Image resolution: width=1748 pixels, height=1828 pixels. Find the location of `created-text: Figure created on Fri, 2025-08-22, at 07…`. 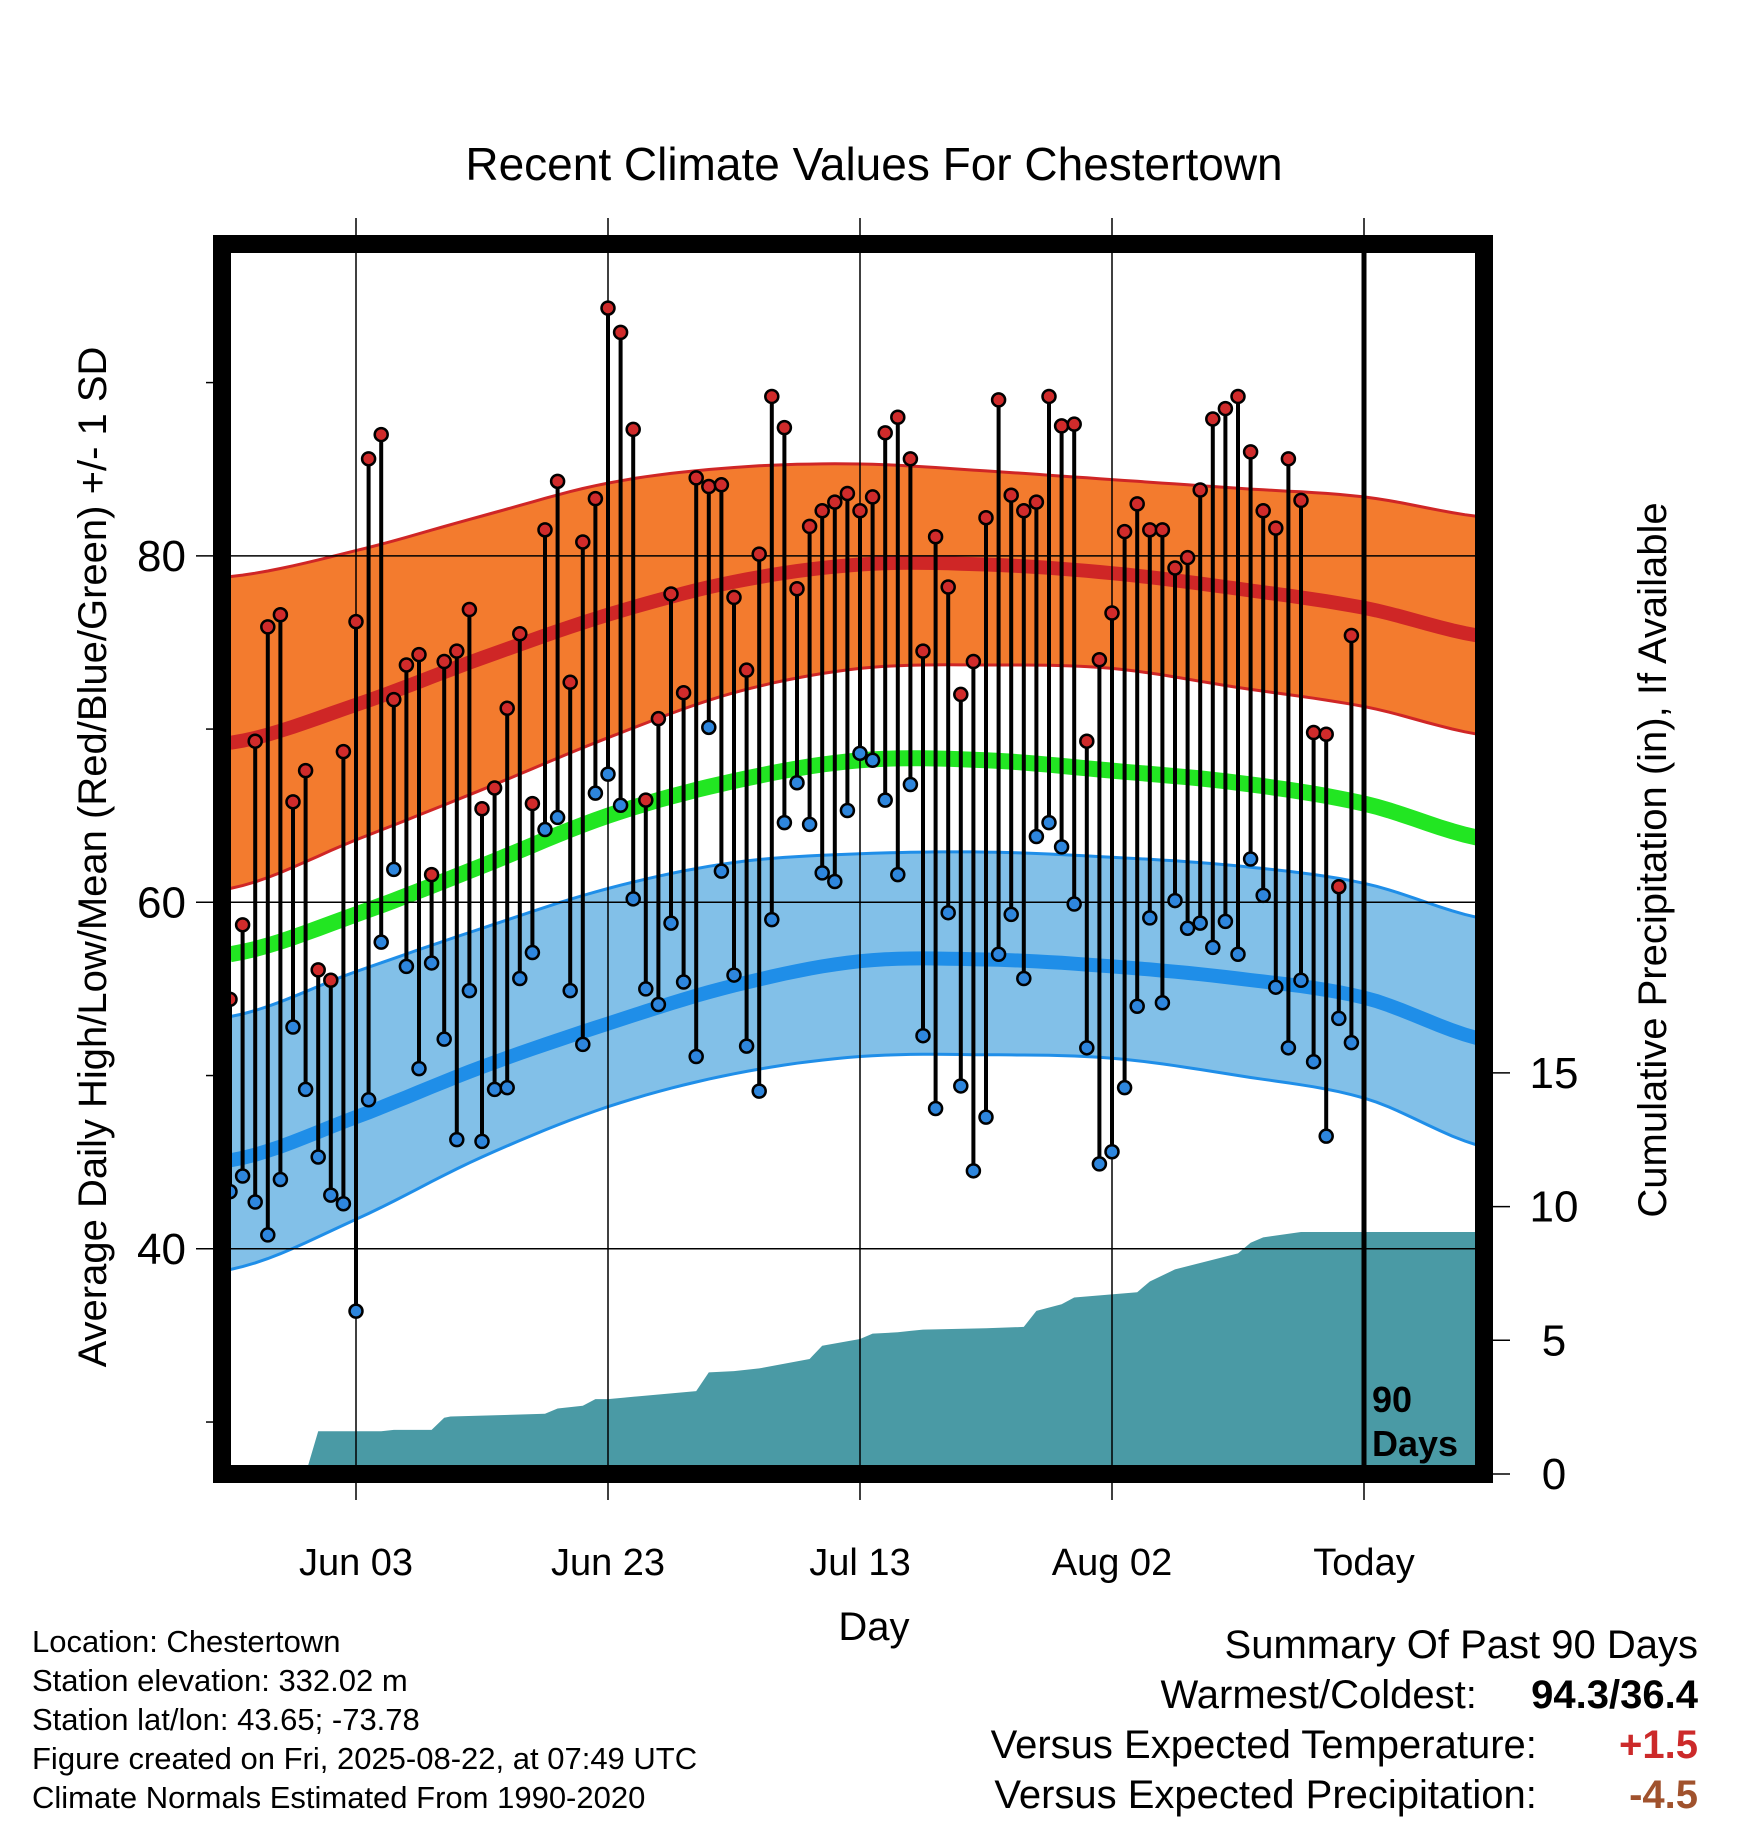

created-text: Figure created on Fri, 2025-08-22, at 07… is located at coordinates (365, 1758).